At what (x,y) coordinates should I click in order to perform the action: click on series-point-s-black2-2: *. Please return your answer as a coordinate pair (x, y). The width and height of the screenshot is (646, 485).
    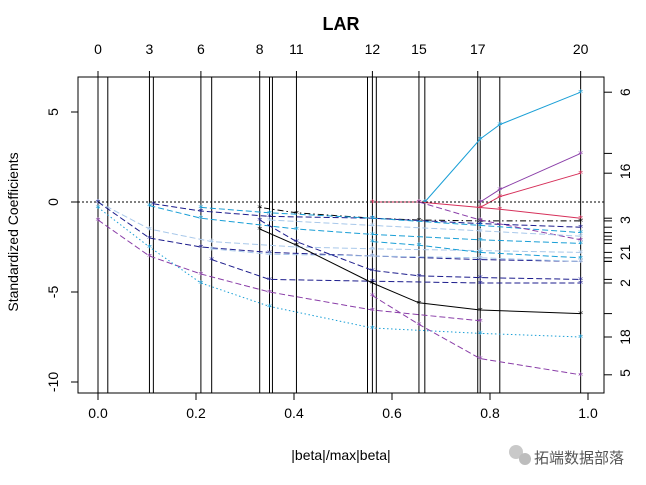
    Looking at the image, I should click on (372, 284).